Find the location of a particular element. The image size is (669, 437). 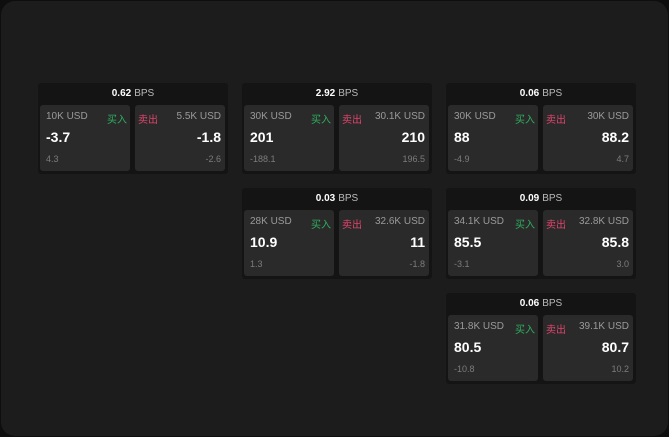

spread-header: 0.62 BPS is located at coordinates (133, 93).